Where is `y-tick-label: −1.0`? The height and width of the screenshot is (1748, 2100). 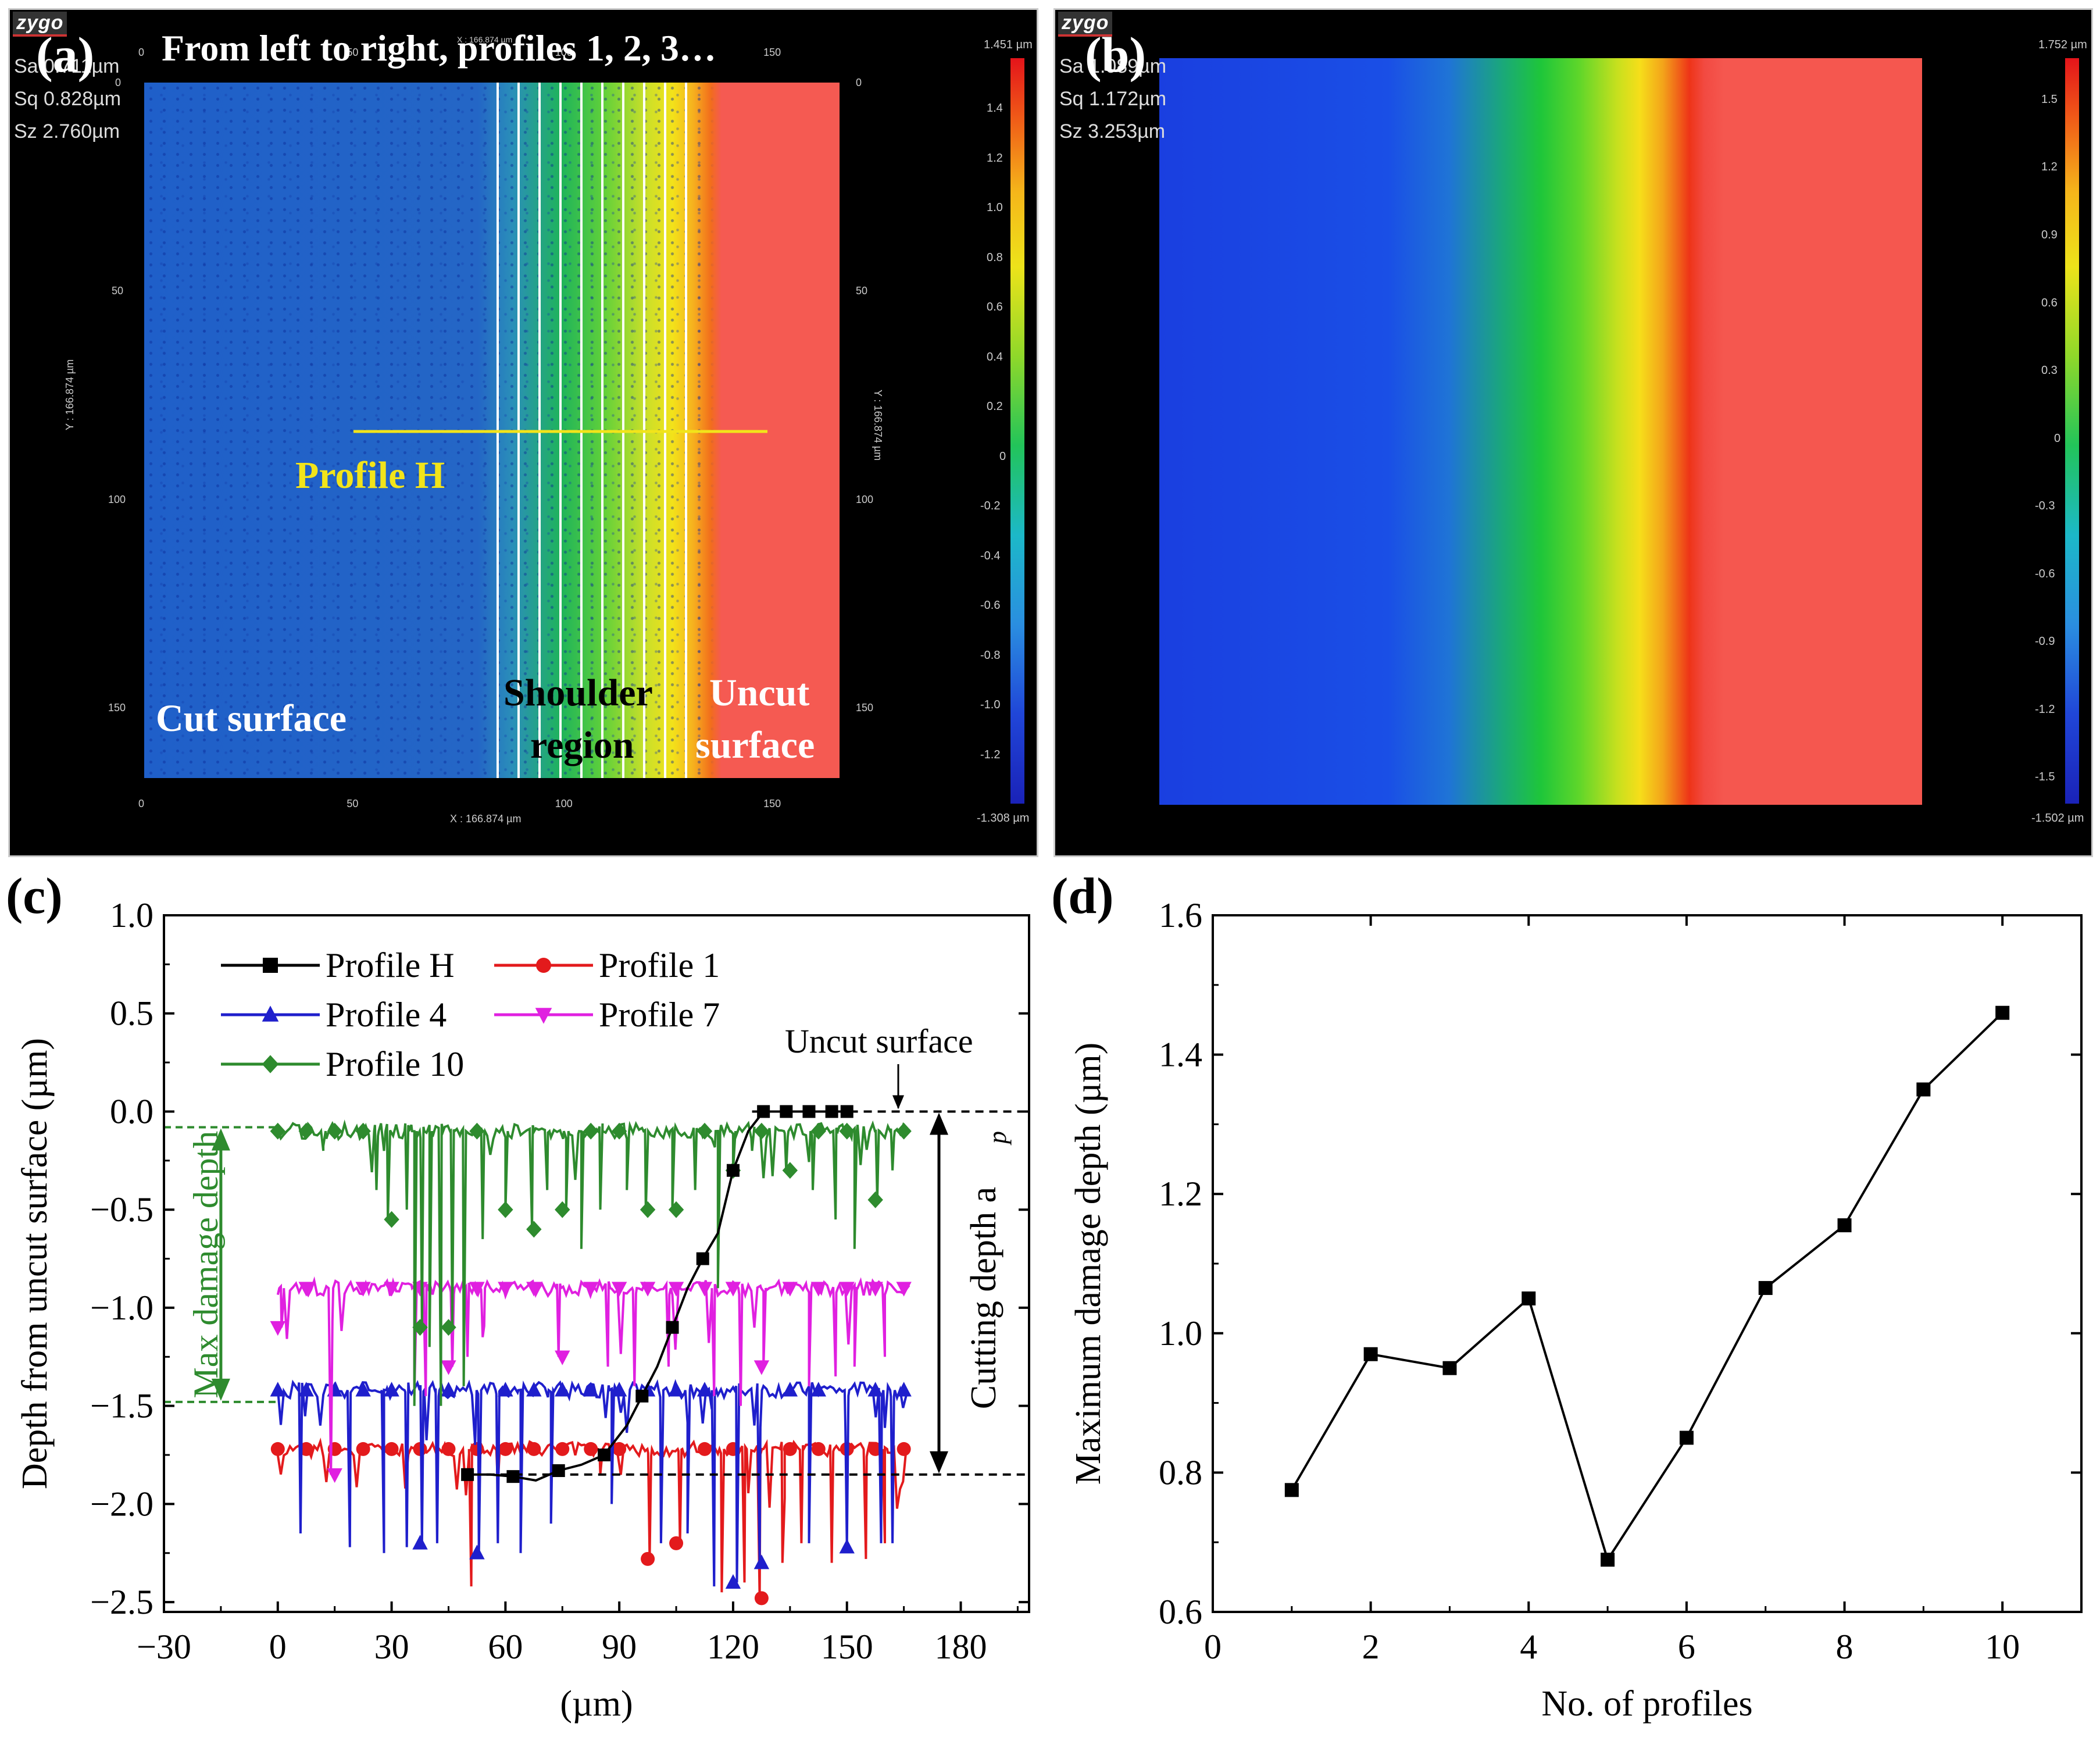
y-tick-label: −1.0 is located at coordinates (121, 1308).